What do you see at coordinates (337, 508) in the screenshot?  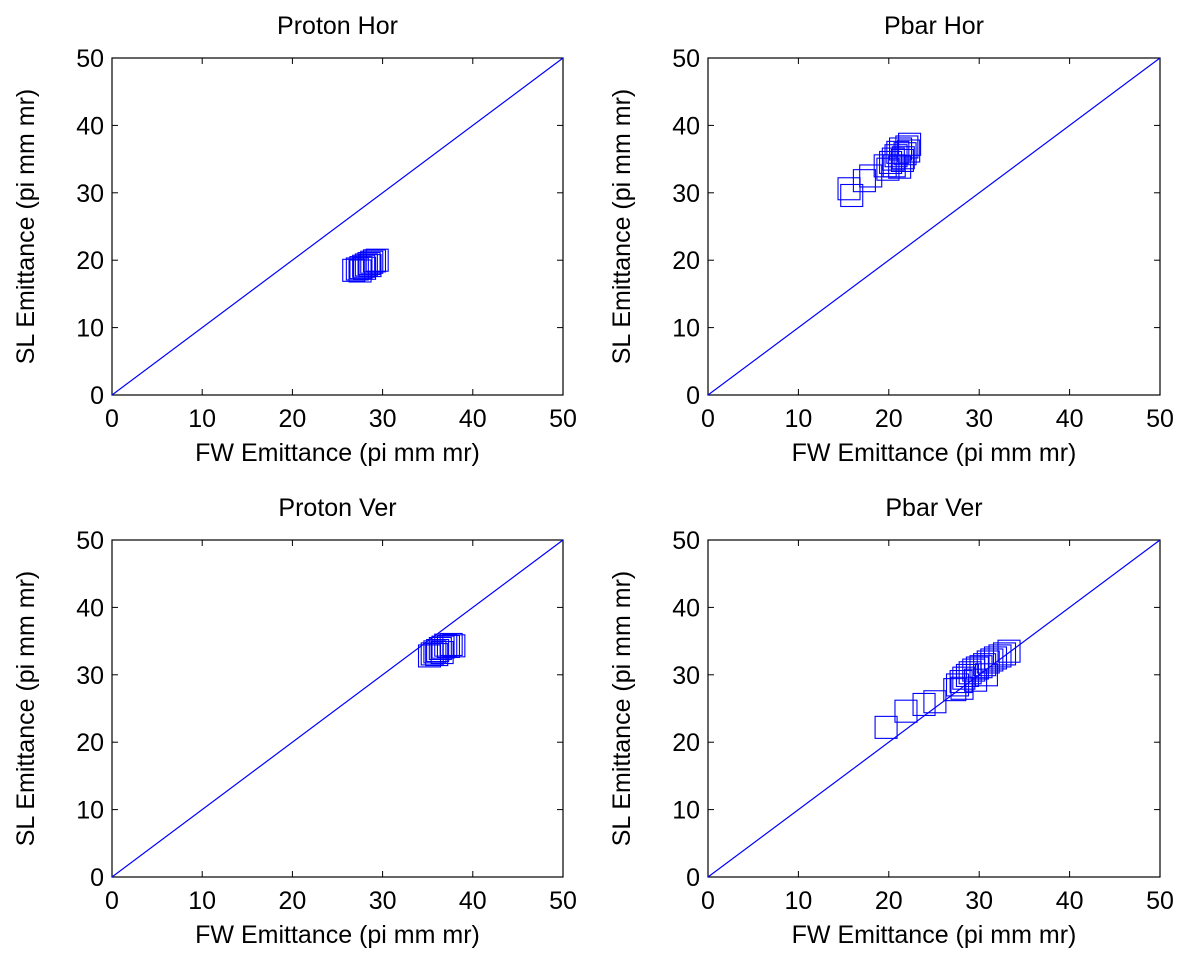 I see `chart-title: Proton Ver` at bounding box center [337, 508].